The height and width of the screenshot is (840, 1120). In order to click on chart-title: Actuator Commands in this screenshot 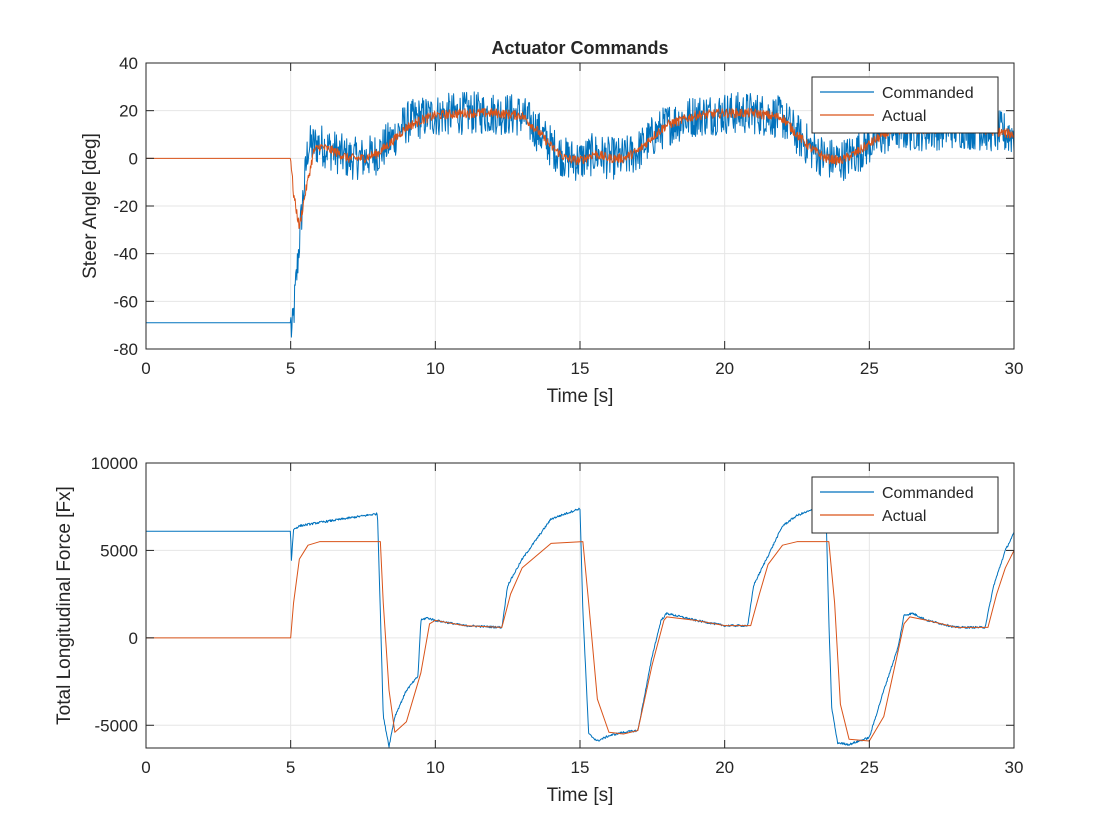, I will do `click(579, 48)`.